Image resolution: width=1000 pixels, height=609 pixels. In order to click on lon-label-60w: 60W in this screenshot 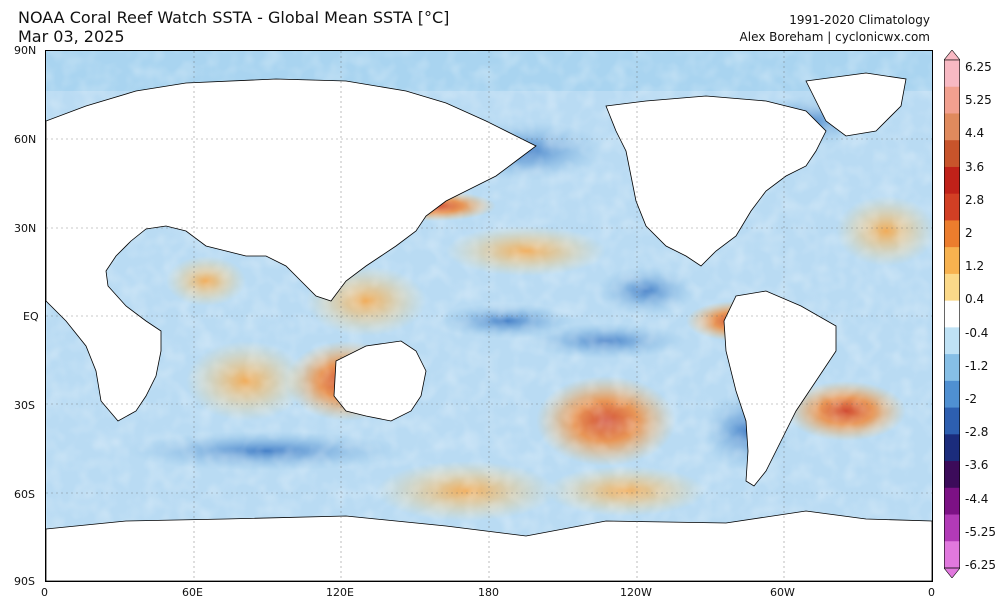, I will do `click(782, 592)`.